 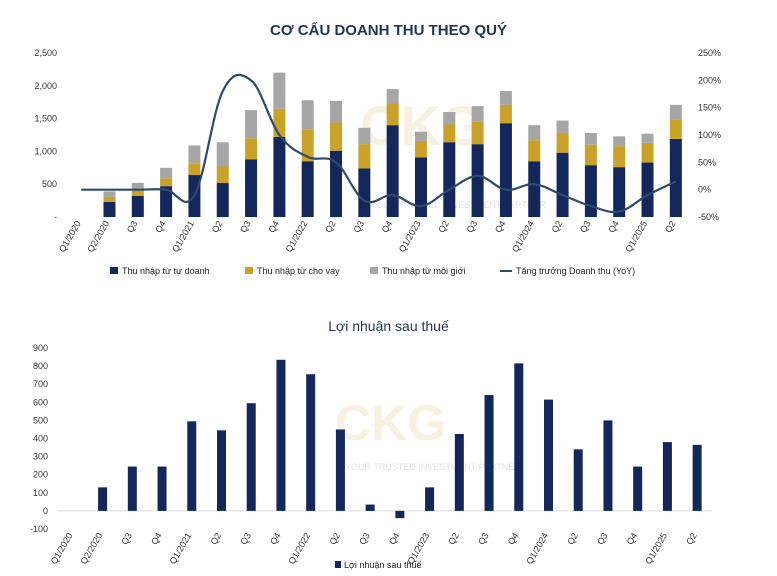 What do you see at coordinates (55, 217) in the screenshot?
I see `y-tick-label: -` at bounding box center [55, 217].